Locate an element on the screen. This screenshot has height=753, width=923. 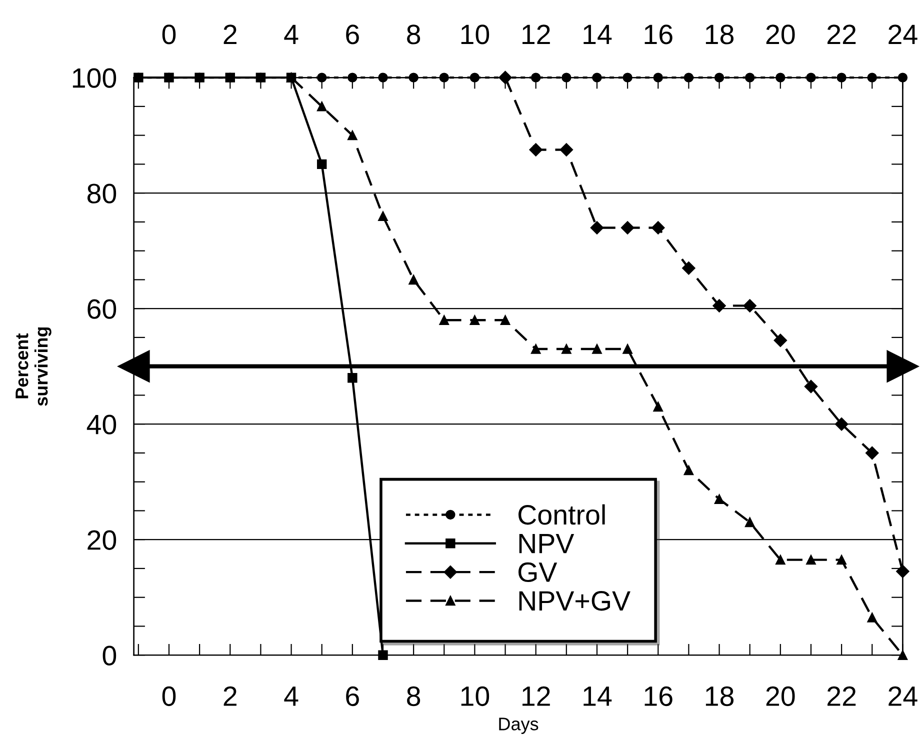
x-tick-label: 10 is located at coordinates (475, 696).